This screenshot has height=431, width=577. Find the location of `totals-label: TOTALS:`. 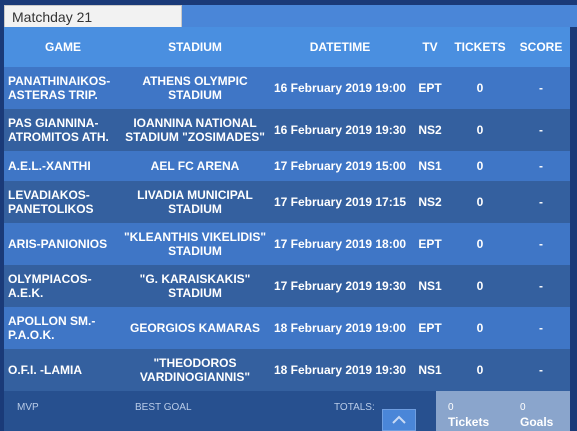

totals-label: TOTALS: is located at coordinates (354, 407).